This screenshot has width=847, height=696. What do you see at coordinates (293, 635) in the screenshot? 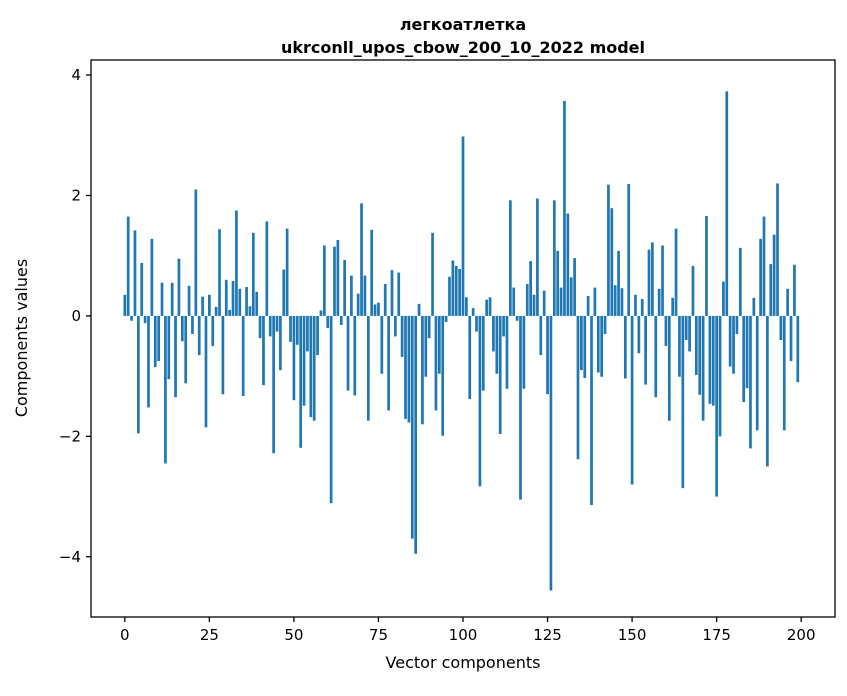
I see `x-tick-label: 50` at bounding box center [293, 635].